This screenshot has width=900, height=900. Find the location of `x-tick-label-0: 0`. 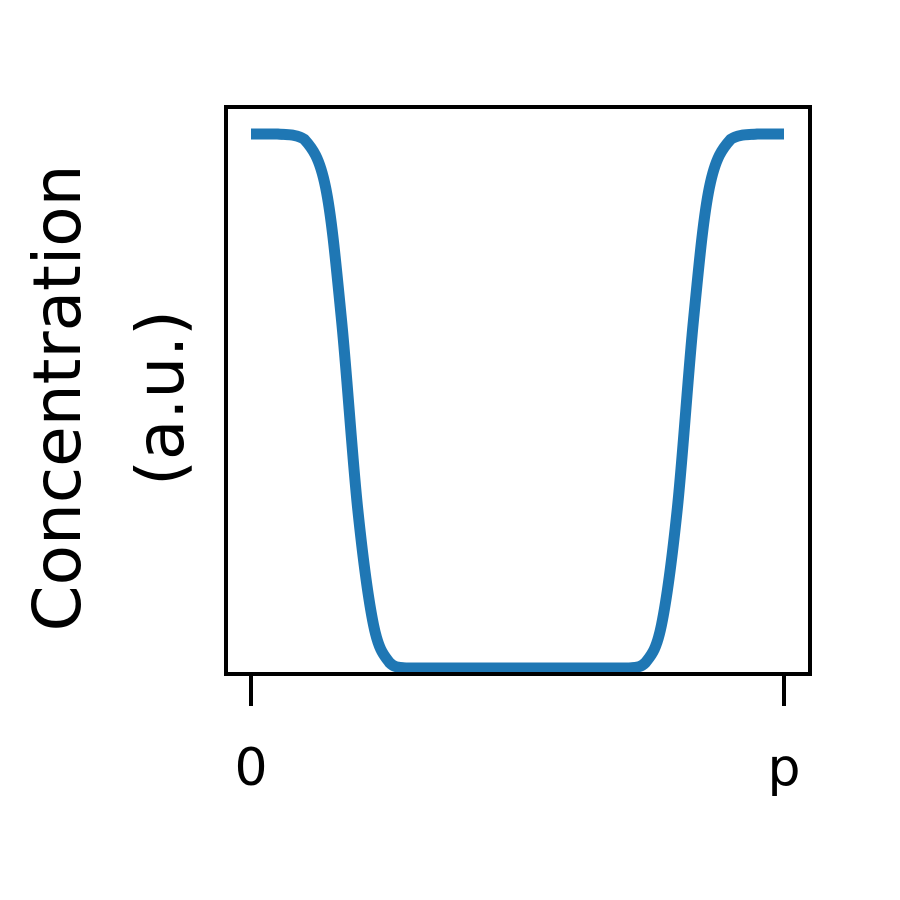

x-tick-label-0: 0 is located at coordinates (250, 768).